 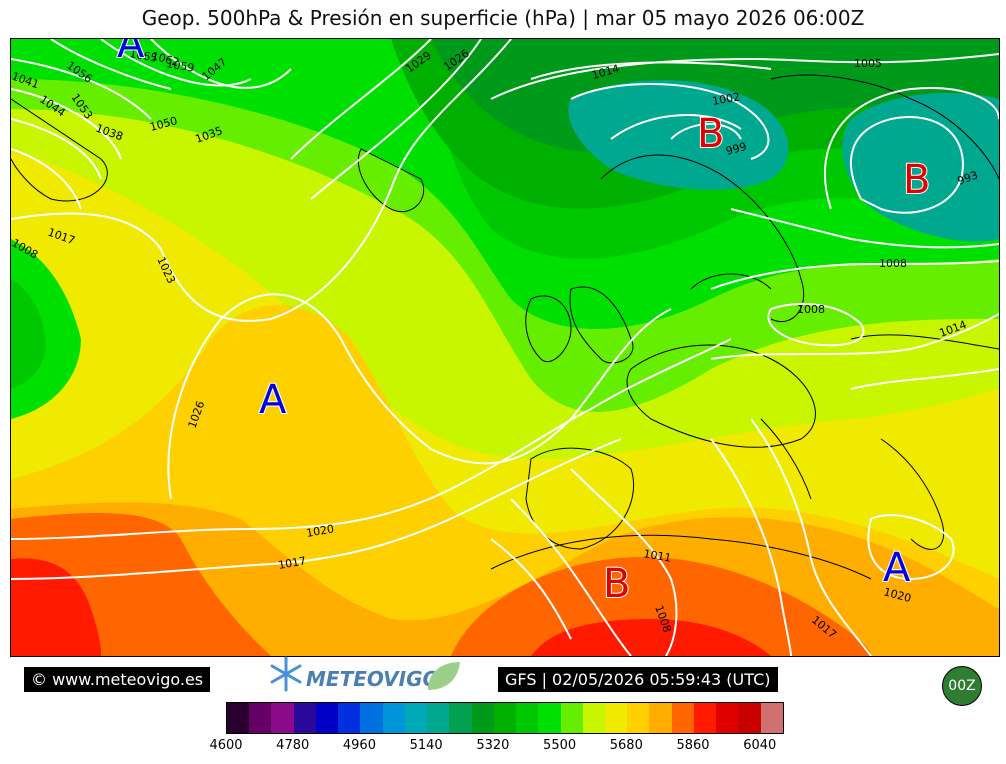 What do you see at coordinates (143, 56) in the screenshot?
I see `isobar-label: 1065` at bounding box center [143, 56].